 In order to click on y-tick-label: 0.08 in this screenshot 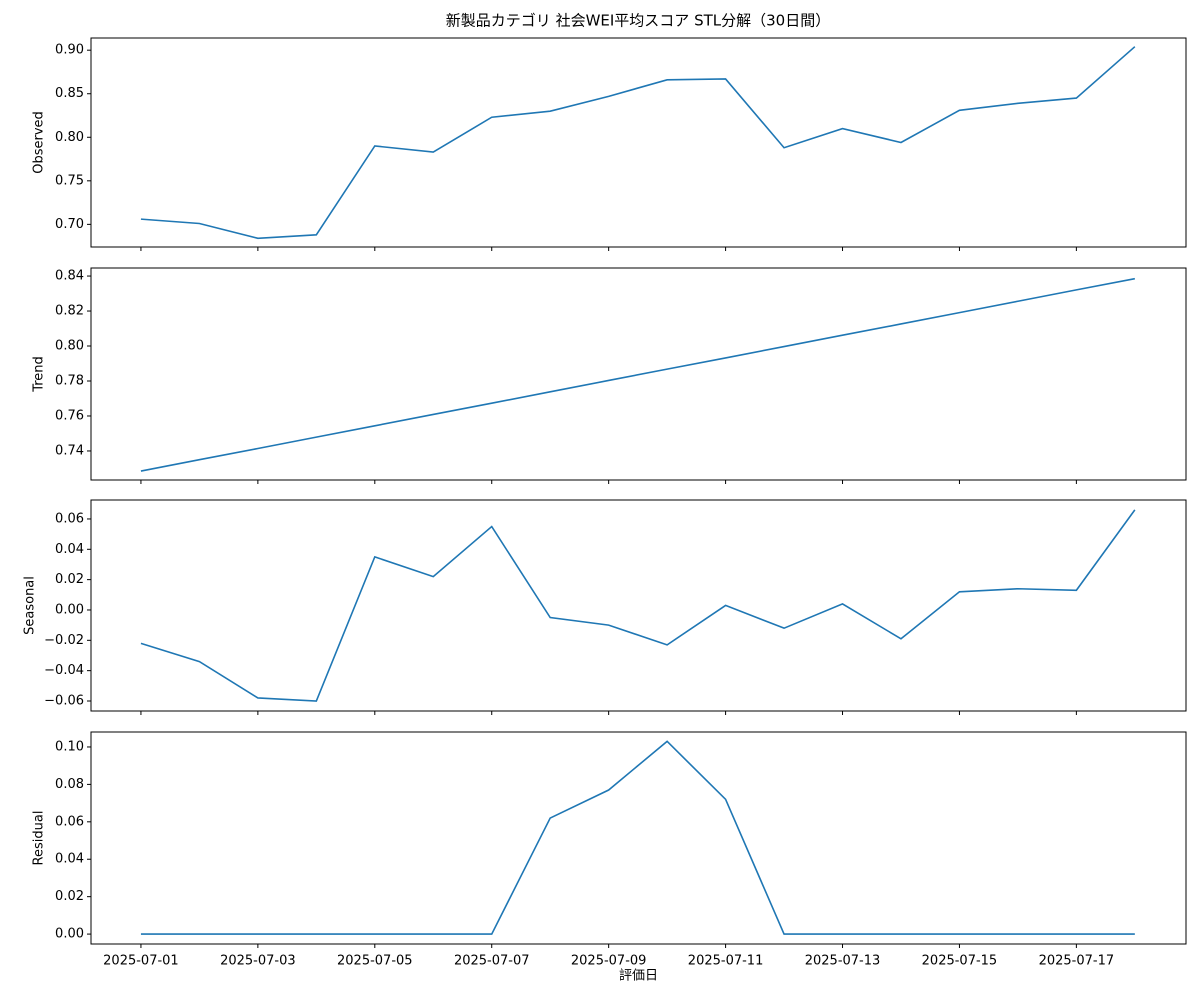, I will do `click(69, 784)`.